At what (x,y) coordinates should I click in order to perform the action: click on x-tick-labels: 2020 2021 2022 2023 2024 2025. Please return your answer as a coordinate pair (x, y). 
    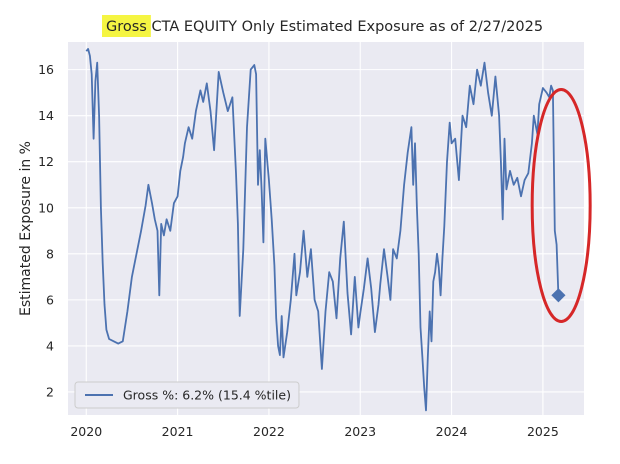
    Looking at the image, I should click on (314, 431).